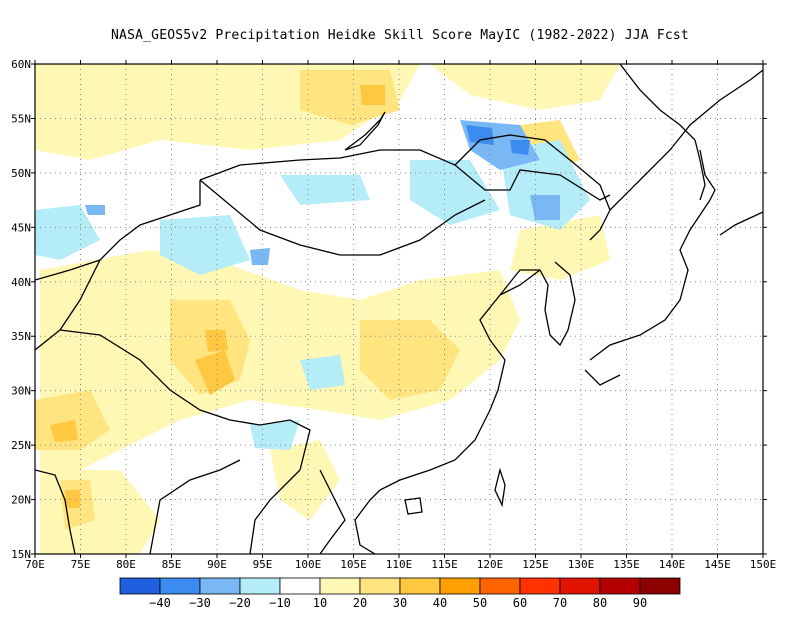 This screenshot has width=800, height=618. What do you see at coordinates (640, 603) in the screenshot?
I see `colorbar-label: 90` at bounding box center [640, 603].